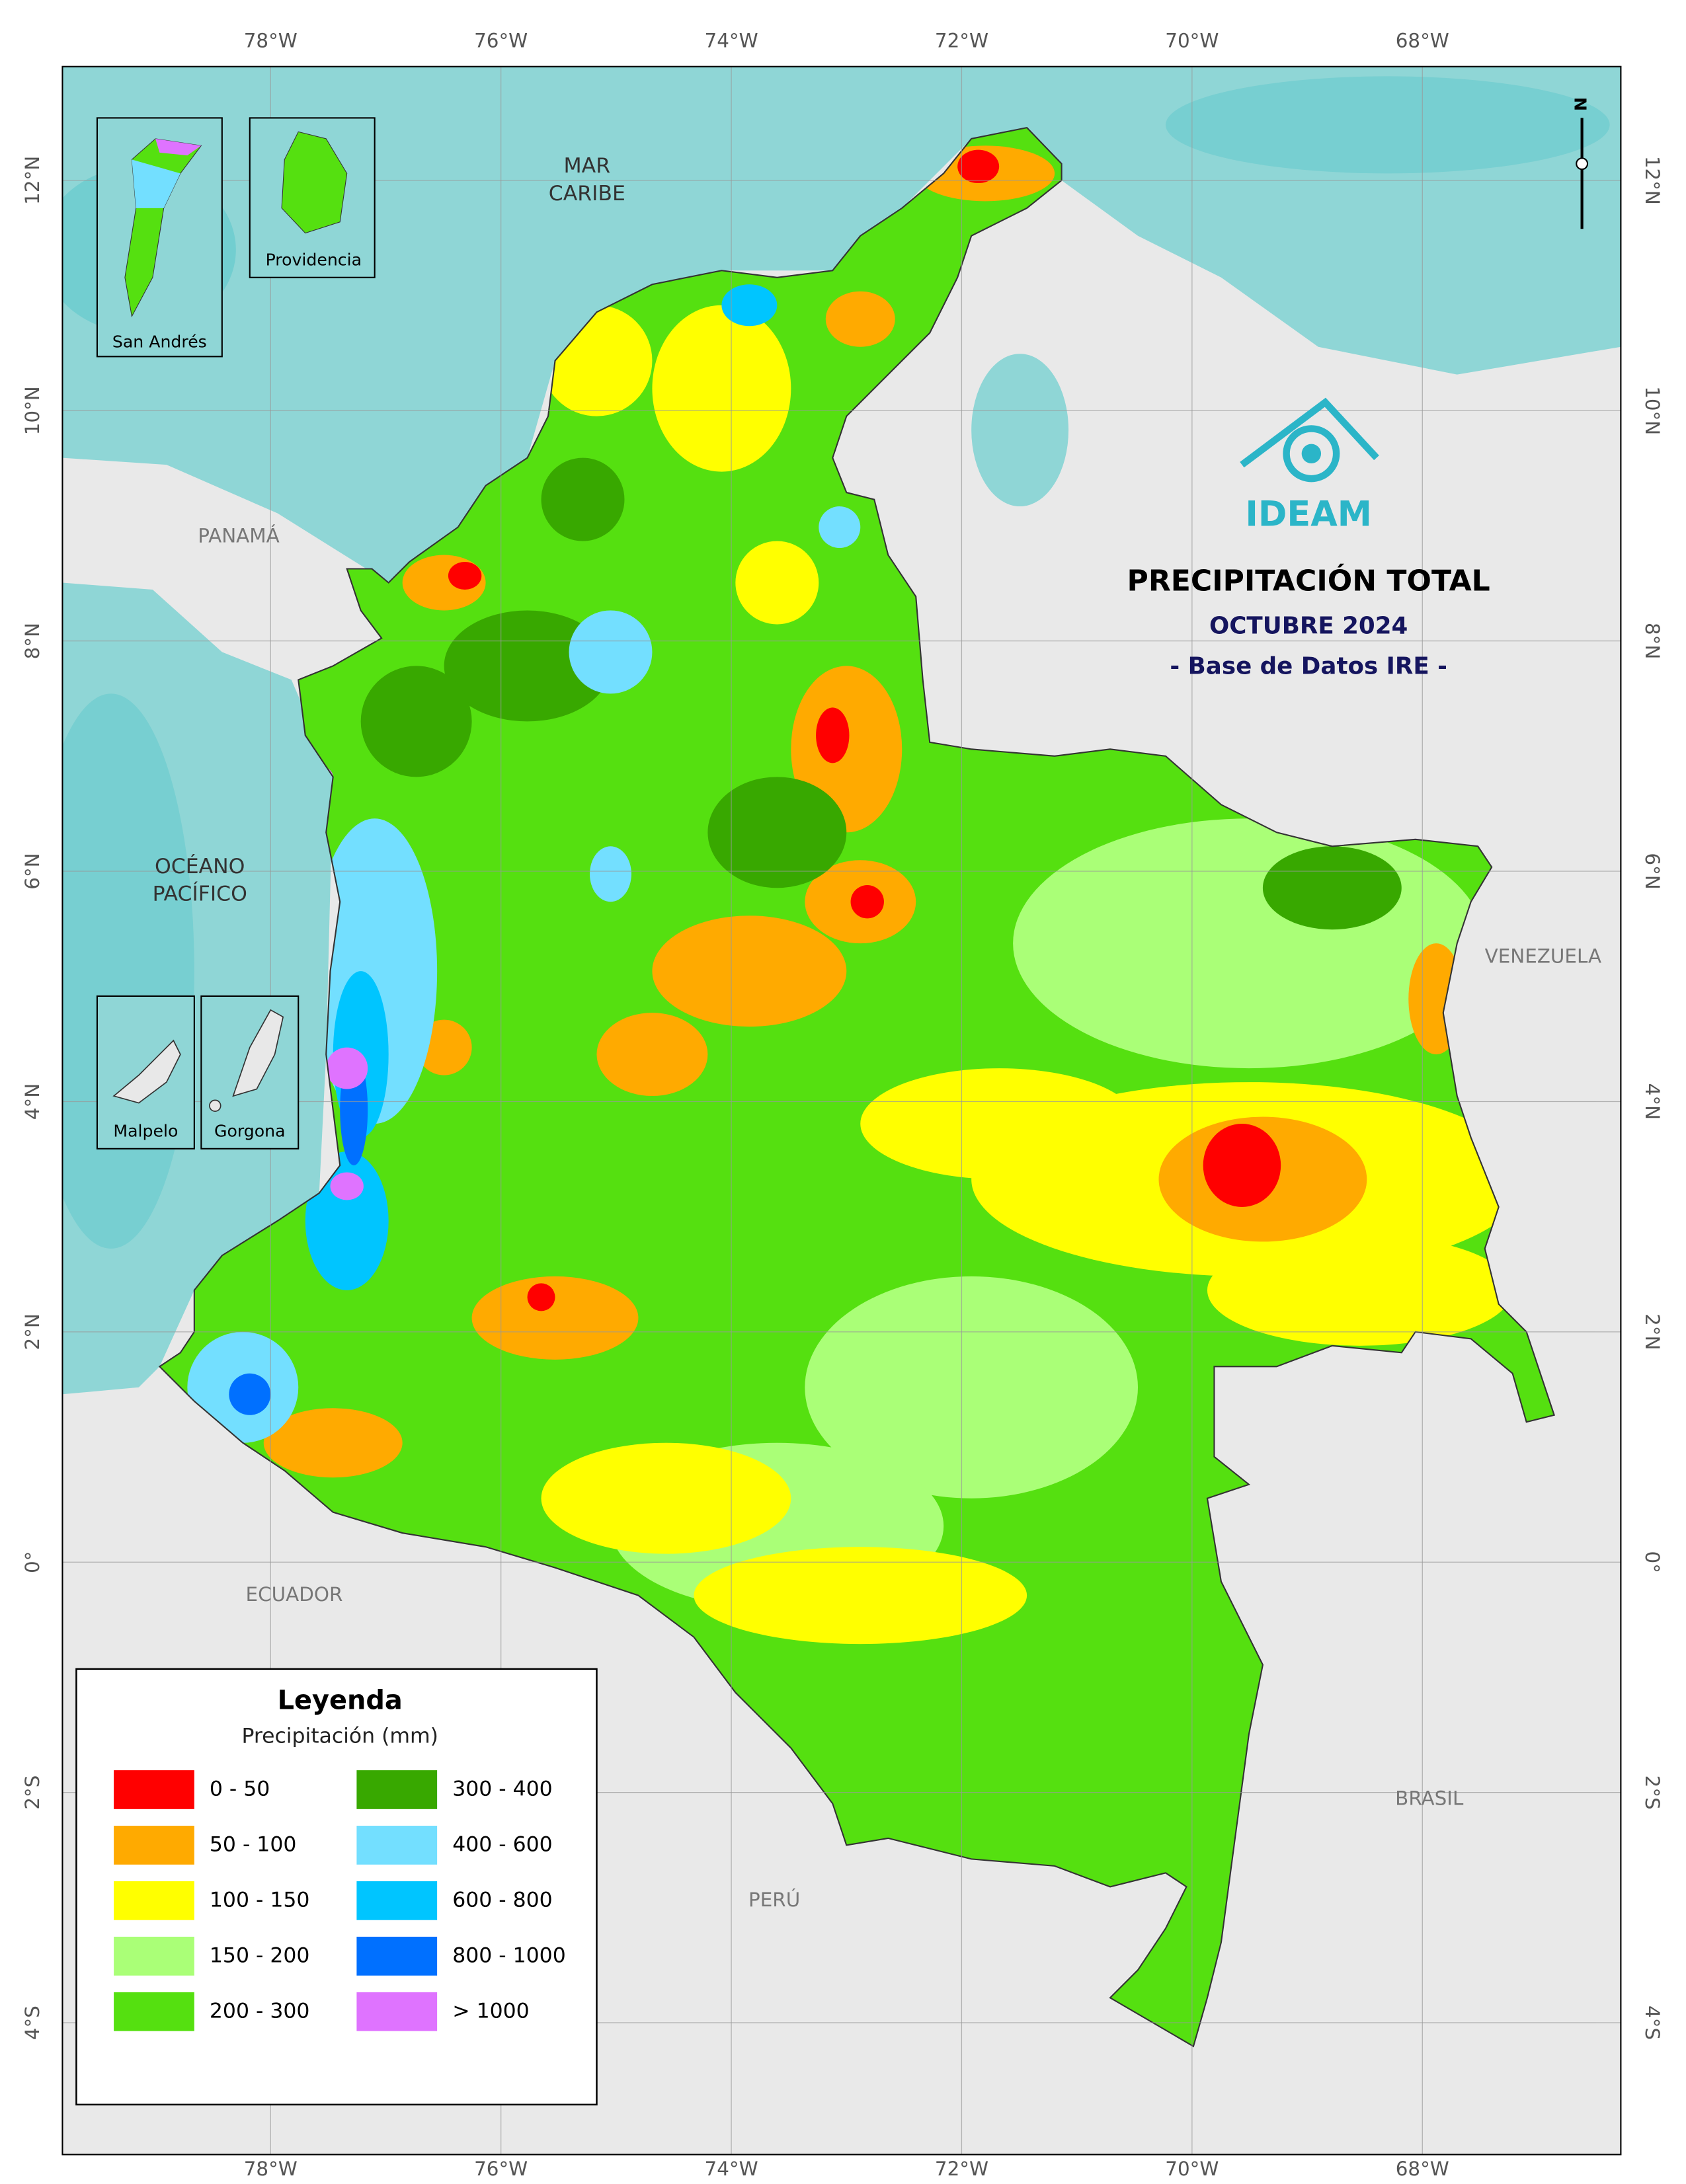 This screenshot has width=1686, height=2184. Describe the element at coordinates (32, 1792) in the screenshot. I see `lat-label-left: 2°S` at that location.